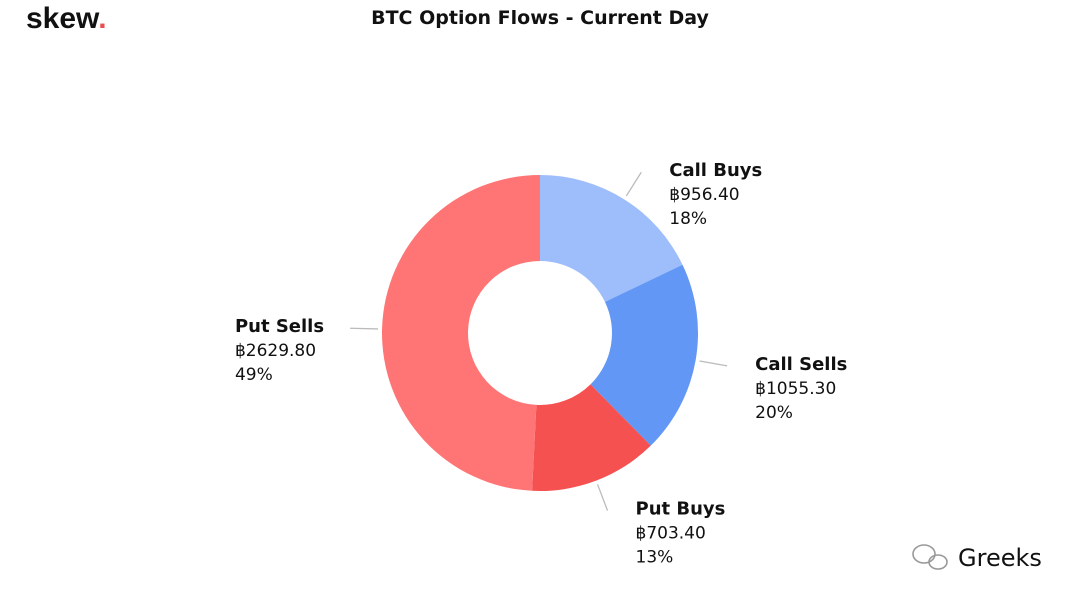 The width and height of the screenshot is (1080, 603). Describe the element at coordinates (254, 375) in the screenshot. I see `label-percent: 49%` at that location.